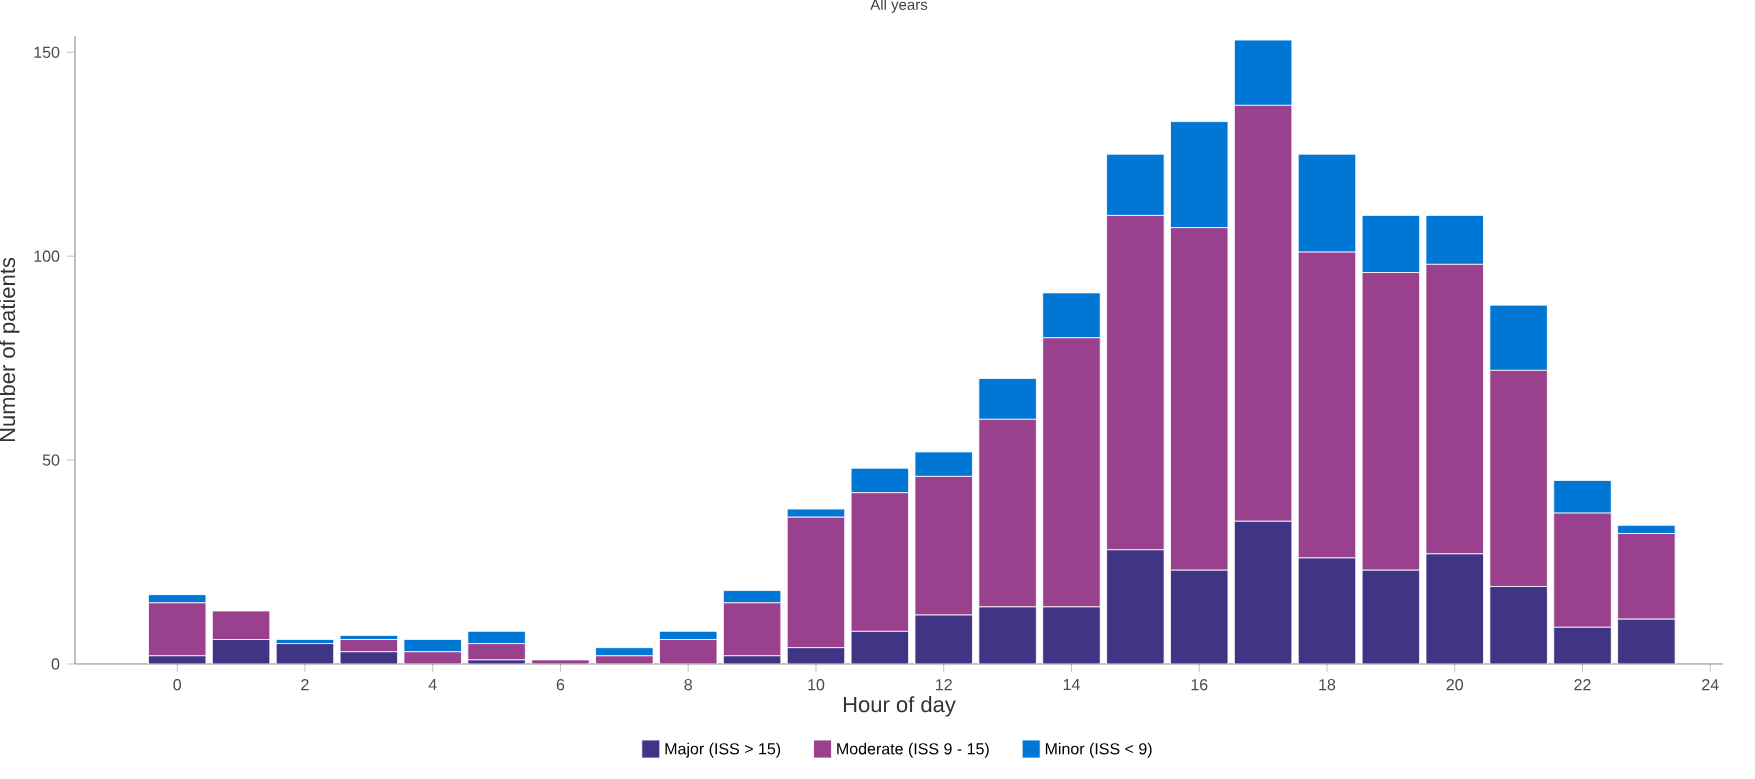  I want to click on x-tick-label: 4, so click(432, 685).